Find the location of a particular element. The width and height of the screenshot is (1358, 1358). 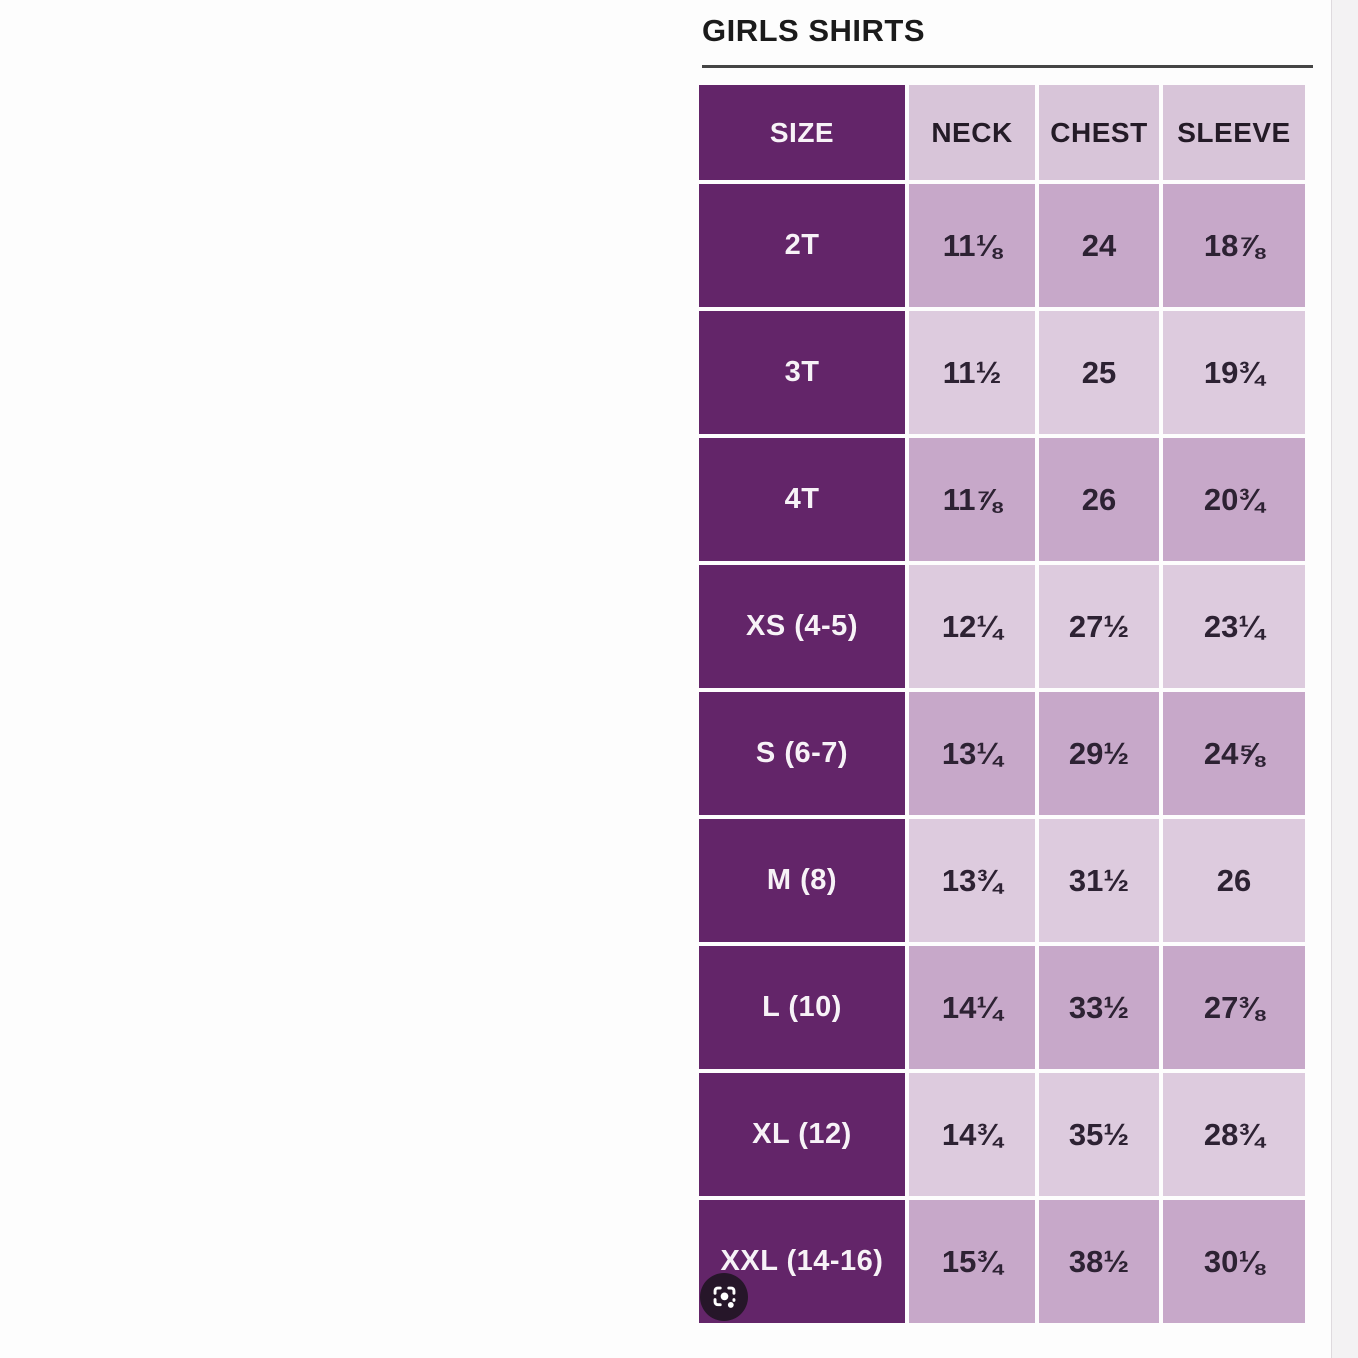

table-header-row: SIZE NECK CHEST SLEEVE is located at coordinates (1002, 132).